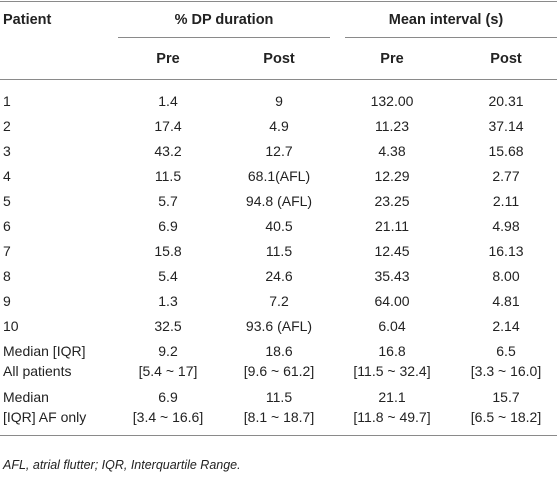 This screenshot has width=557, height=485. I want to click on header-mi-post: Post, so click(506, 59).